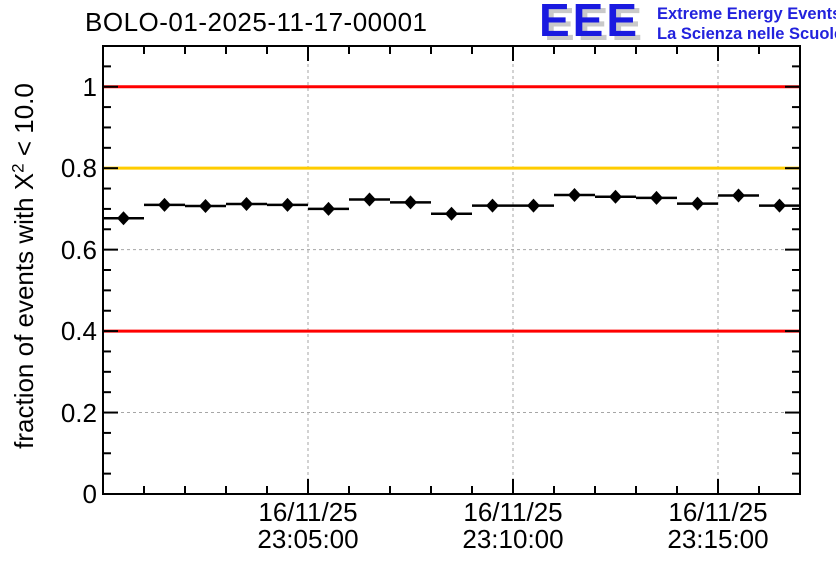 Image resolution: width=836 pixels, height=572 pixels. Describe the element at coordinates (78, 331) in the screenshot. I see `y-tick-label: 0.4` at that location.